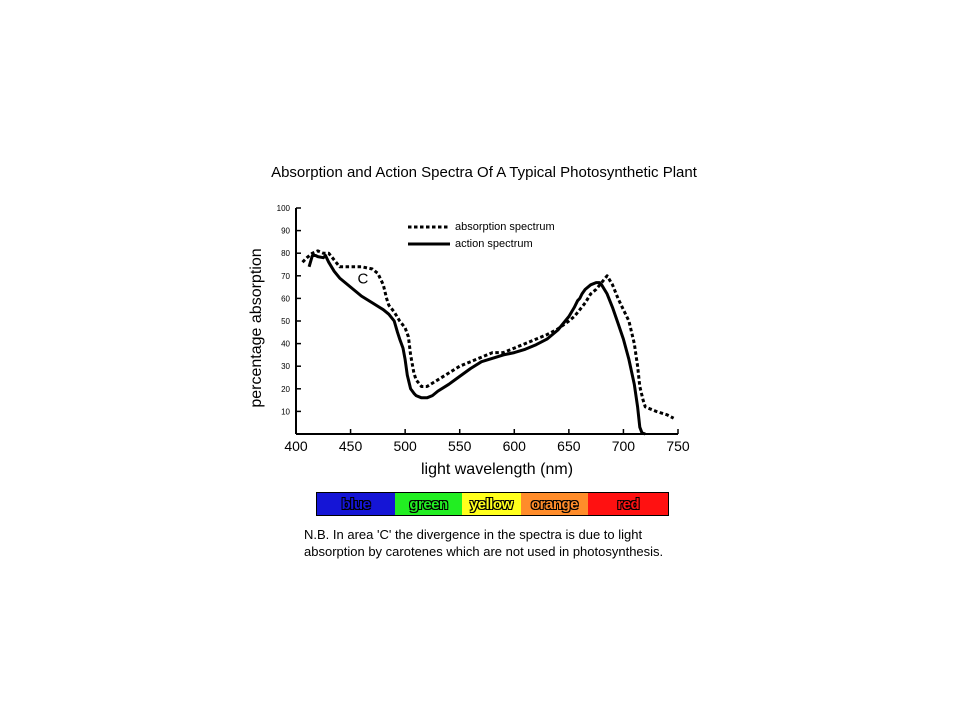 This screenshot has width=960, height=720. I want to click on series-lines, so click(488, 342).